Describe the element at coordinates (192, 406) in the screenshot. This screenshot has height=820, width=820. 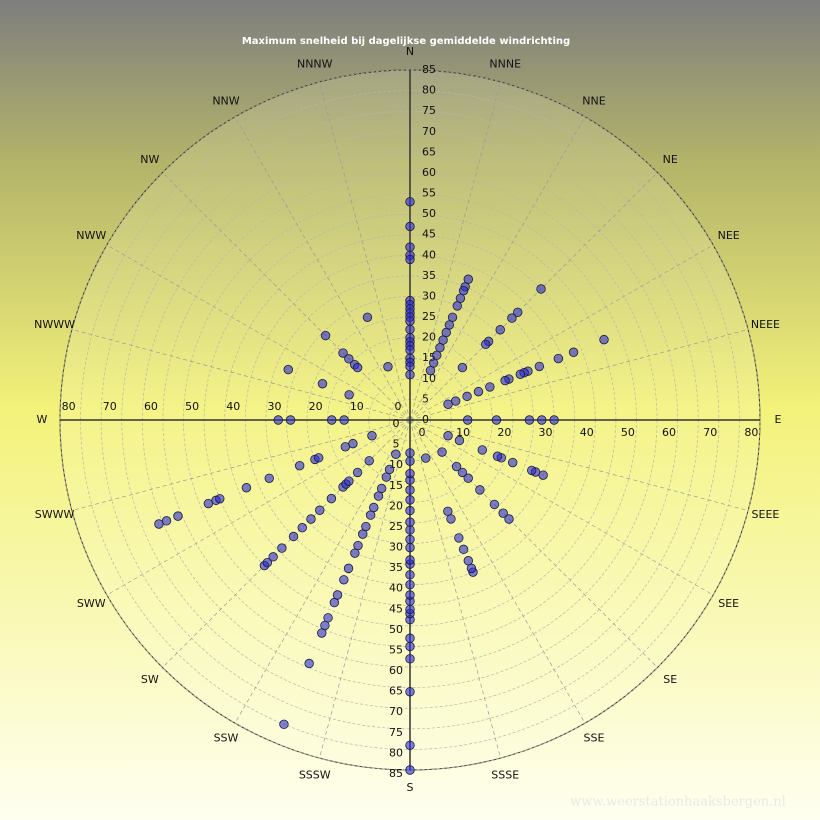
I see `h-tick-label: 50` at that location.